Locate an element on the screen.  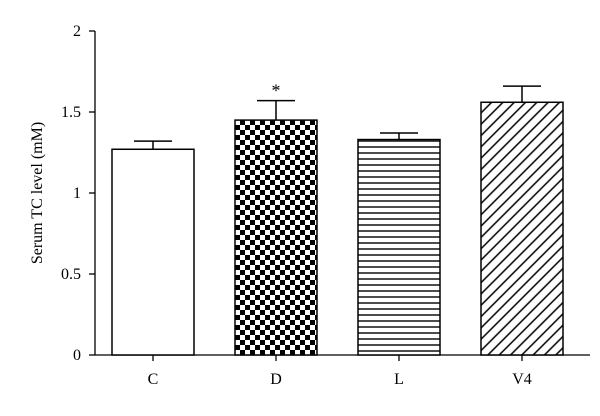
bar-group-v4 is located at coordinates (522, 220).